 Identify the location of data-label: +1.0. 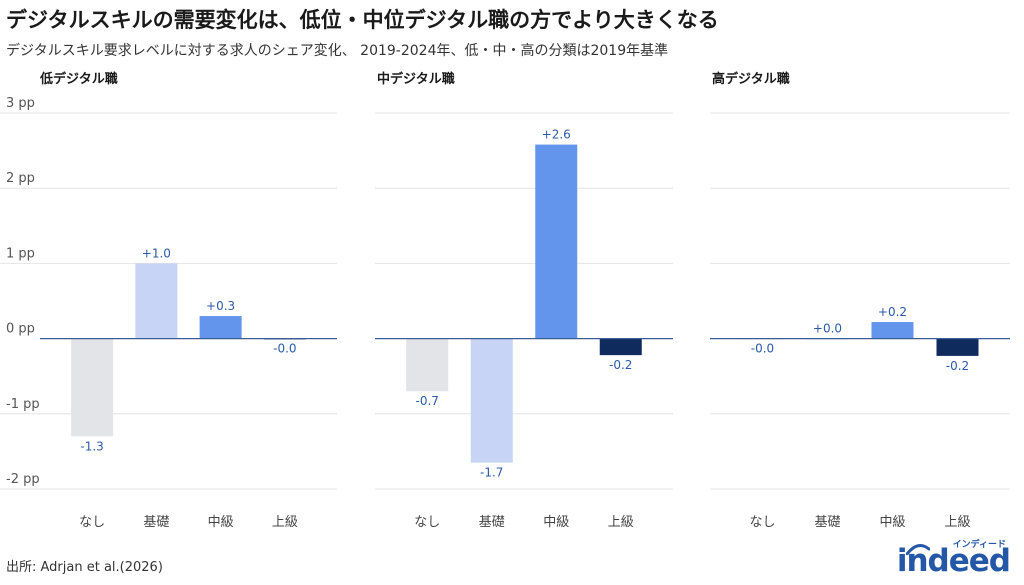
(156, 253).